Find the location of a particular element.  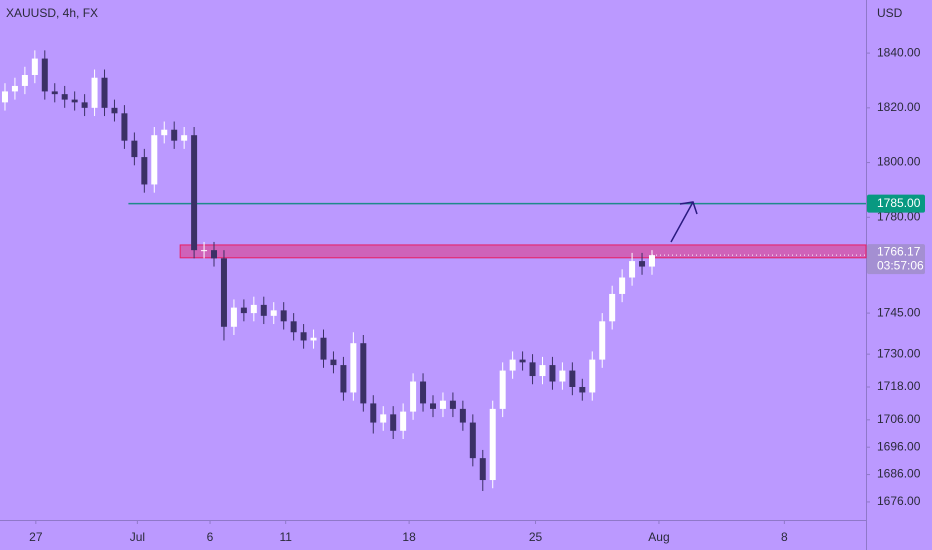

y-tick-label: 1718.00 is located at coordinates (899, 386).